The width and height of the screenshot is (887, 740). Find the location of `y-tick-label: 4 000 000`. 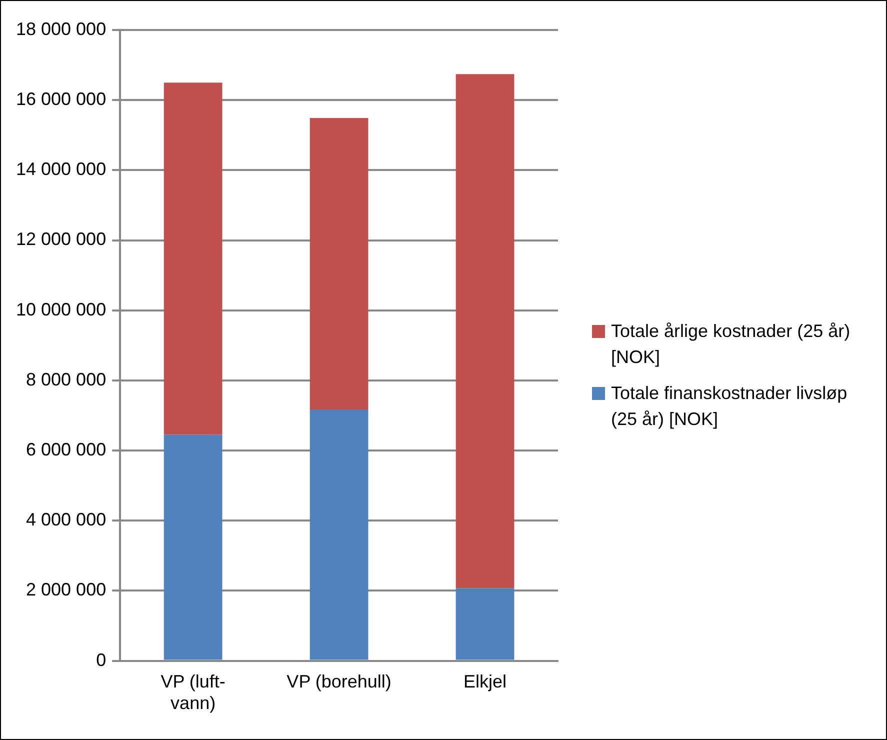

y-tick-label: 4 000 000 is located at coordinates (66, 520).